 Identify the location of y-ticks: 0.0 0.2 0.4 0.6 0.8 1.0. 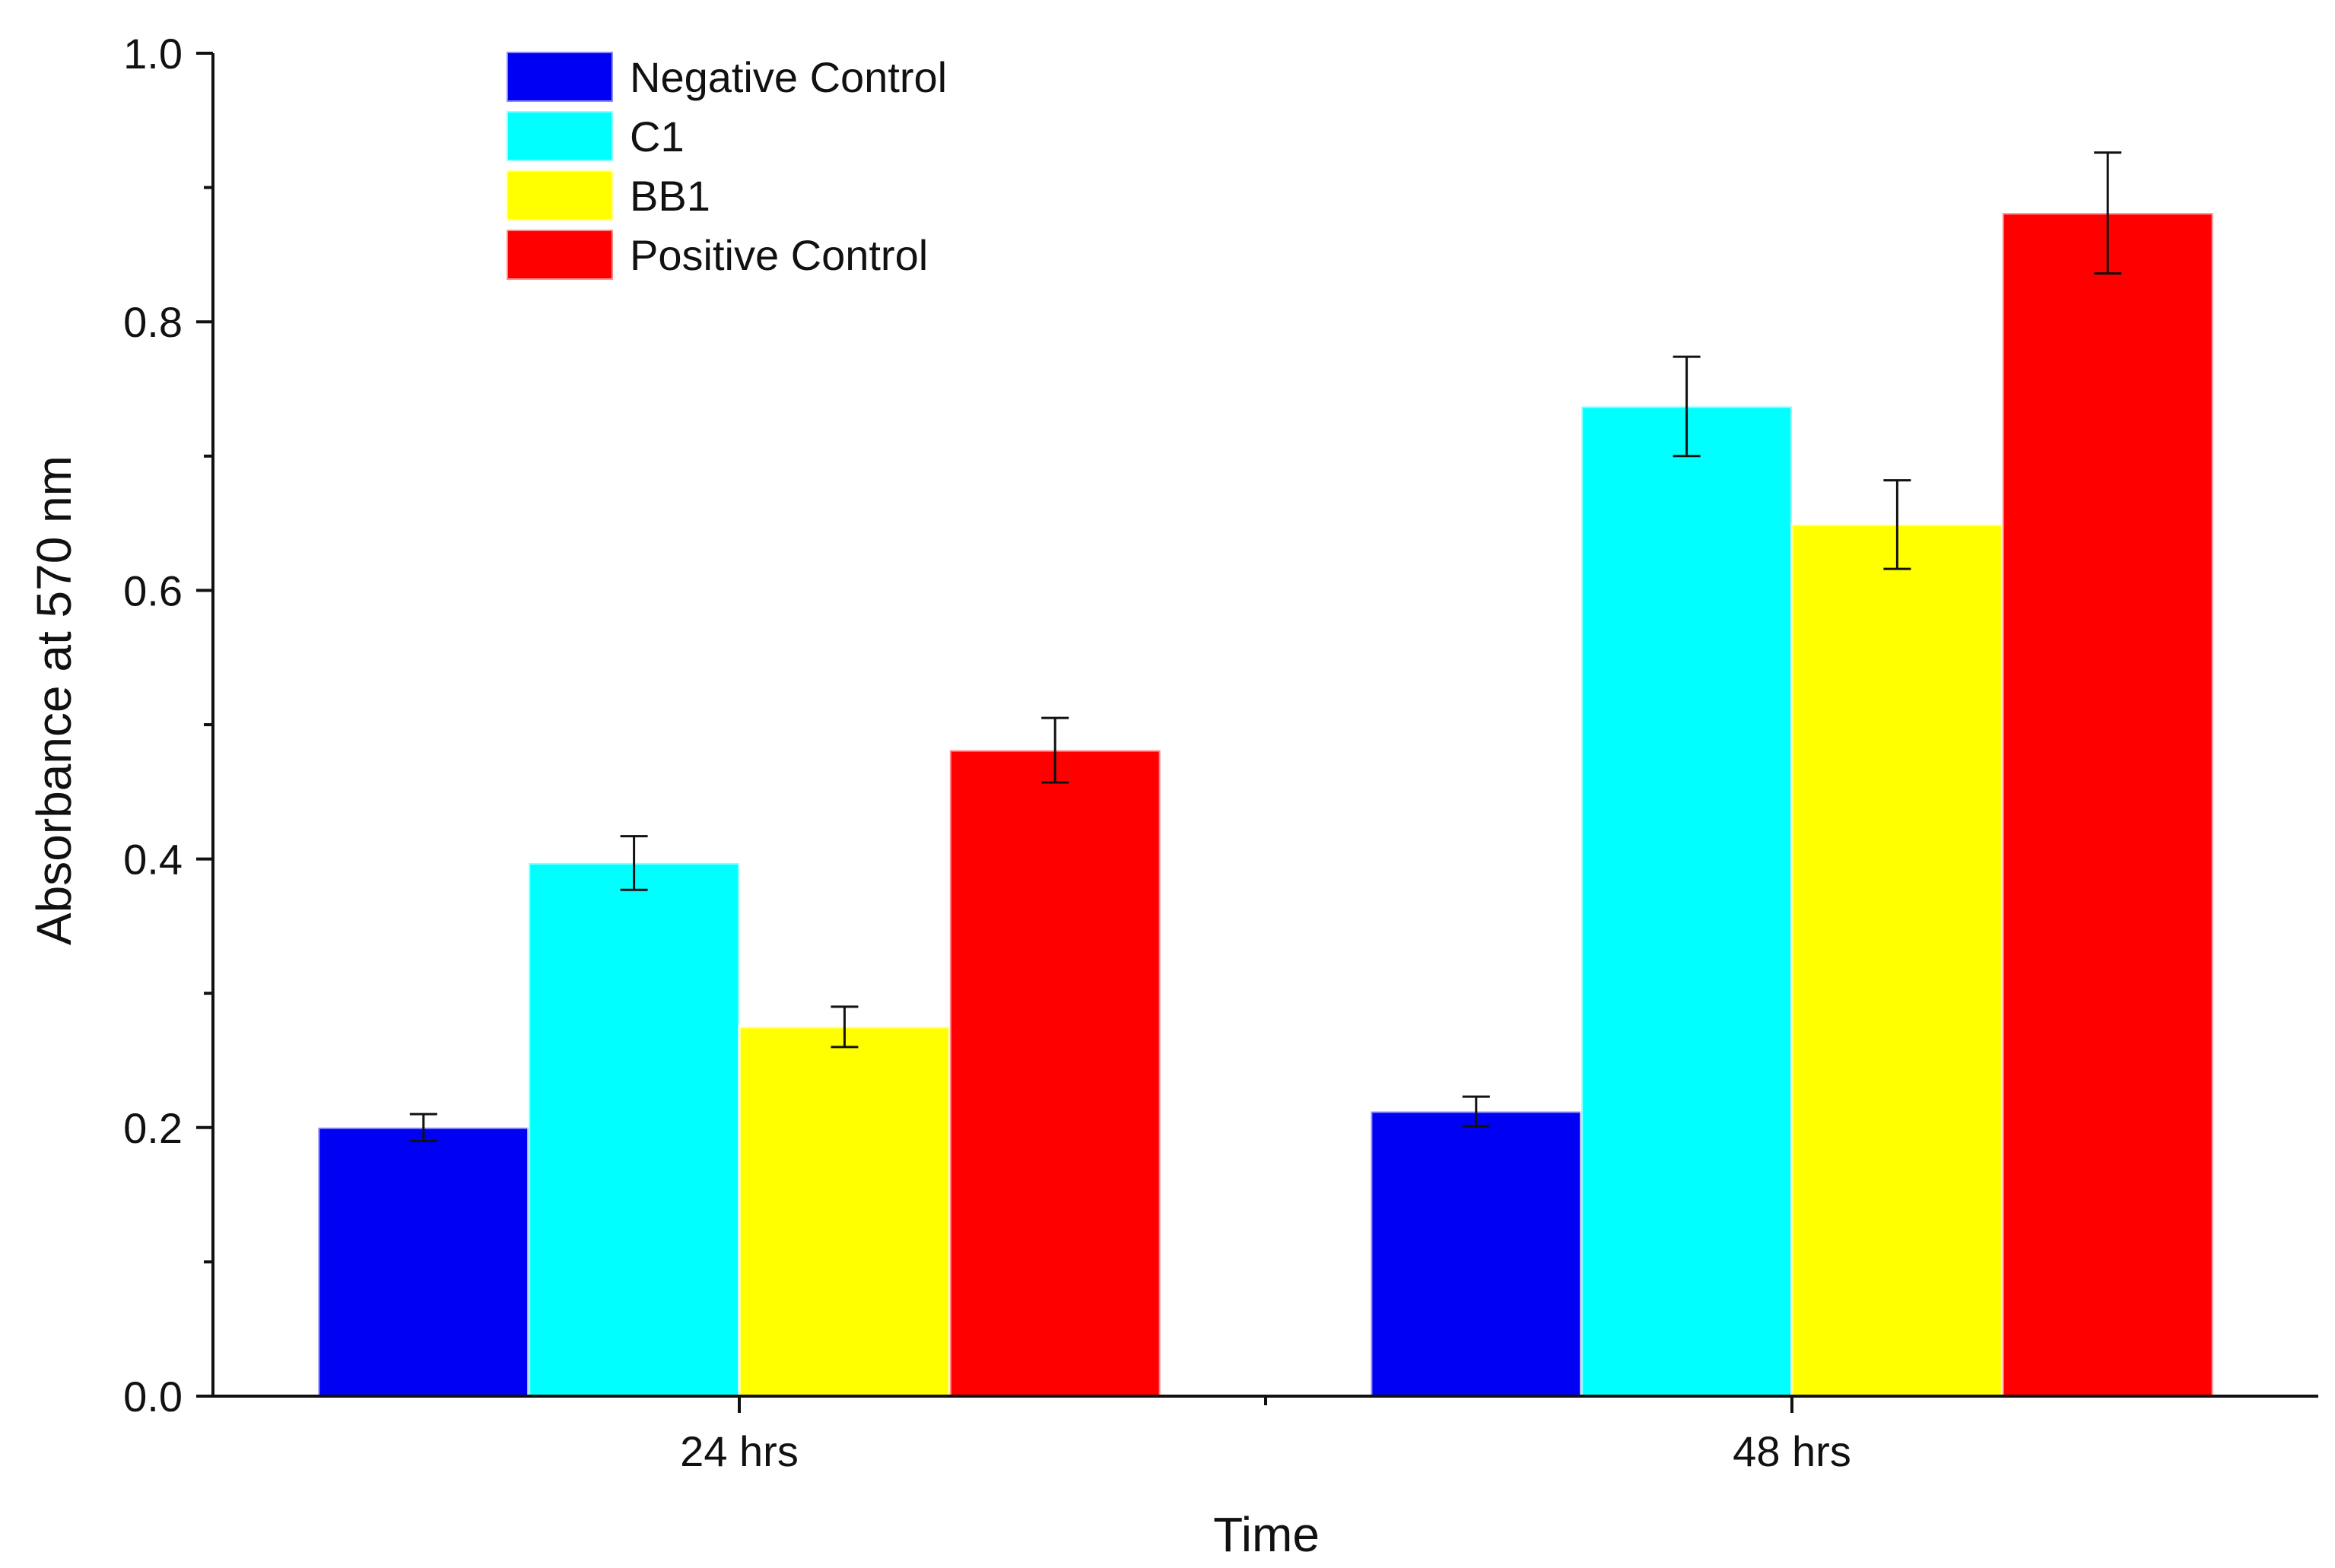
(168, 725).